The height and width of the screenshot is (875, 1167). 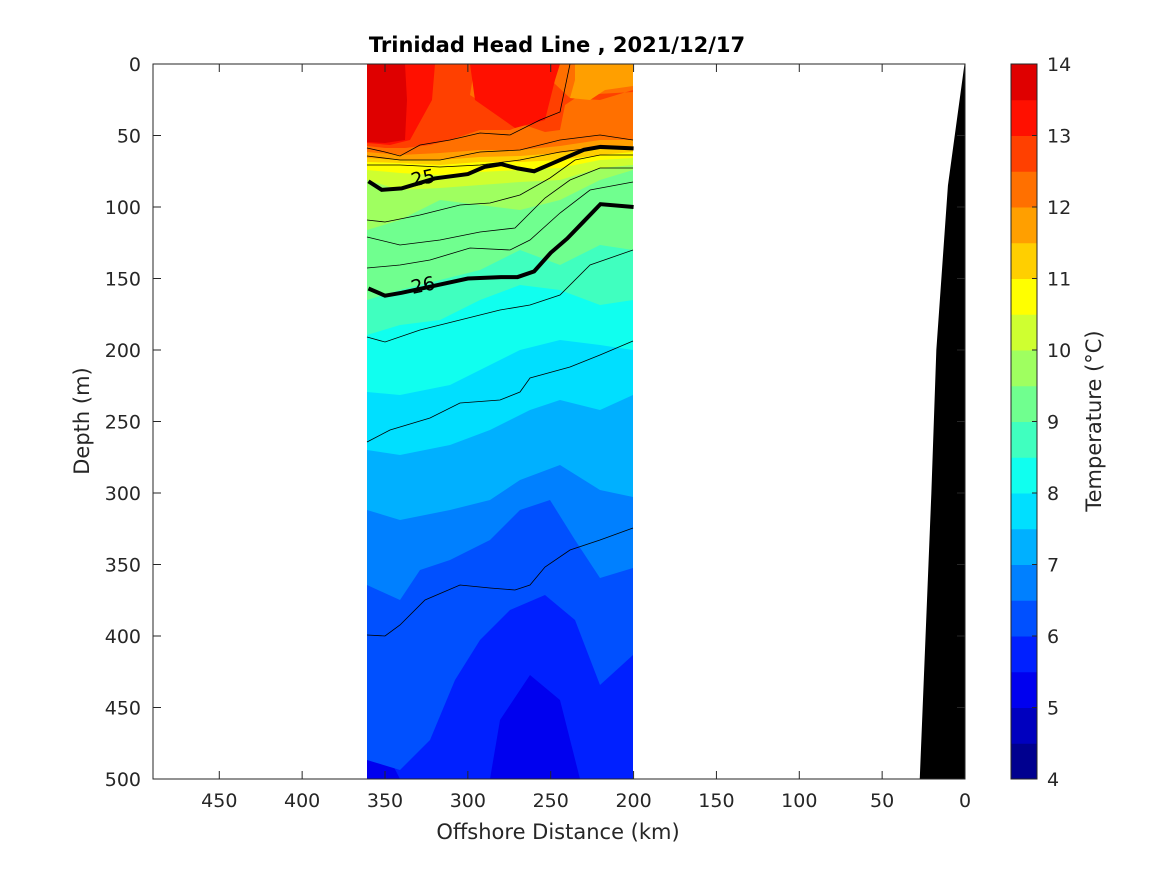 I want to click on x-axis-title: Offshore Distance (km), so click(x=557, y=832).